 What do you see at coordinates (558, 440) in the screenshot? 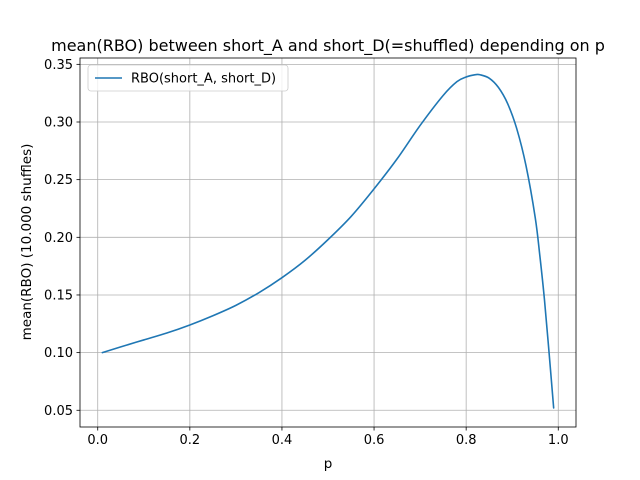
I see `x-tick-label: 1.0` at bounding box center [558, 440].